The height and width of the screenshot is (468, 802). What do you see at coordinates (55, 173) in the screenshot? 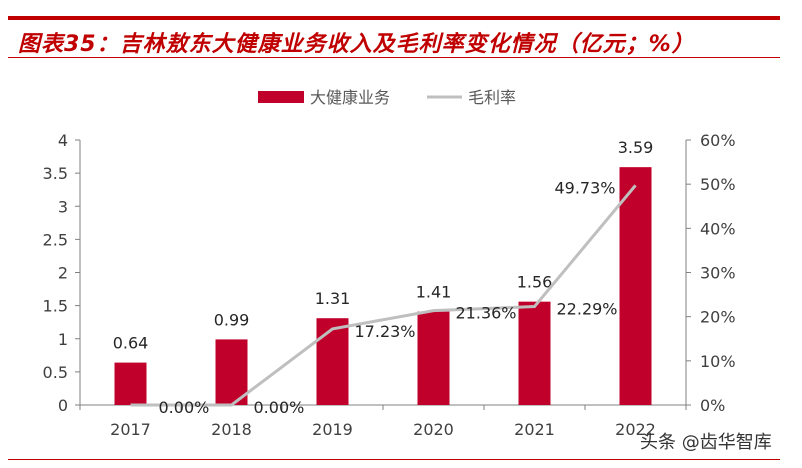
I see `left-tick-label: 3.5` at bounding box center [55, 173].